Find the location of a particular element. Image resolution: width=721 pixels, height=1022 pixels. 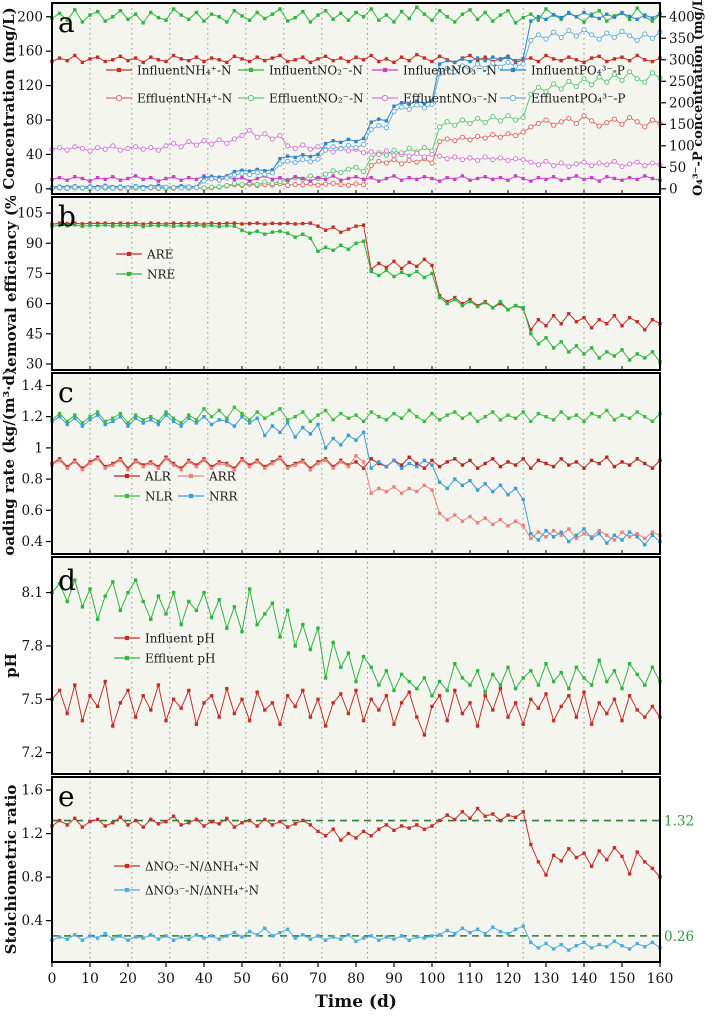

svg-text: 8.1 is located at coordinates (32, 593).